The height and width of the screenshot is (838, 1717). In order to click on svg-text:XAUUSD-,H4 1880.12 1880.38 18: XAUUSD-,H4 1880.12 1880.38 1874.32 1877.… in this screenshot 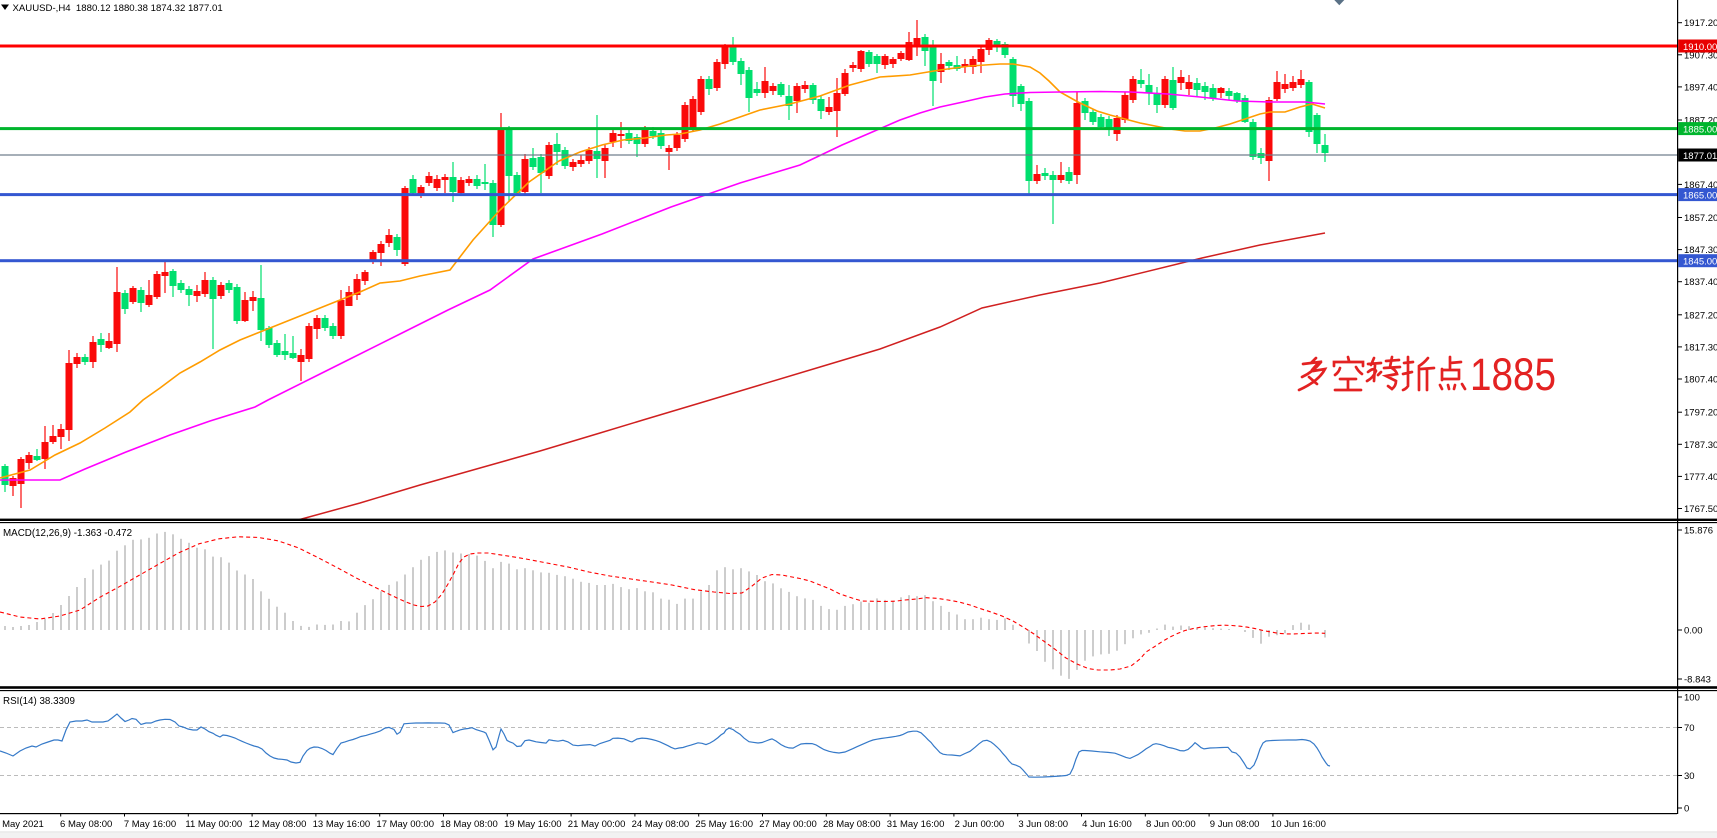, I will do `click(118, 8)`.